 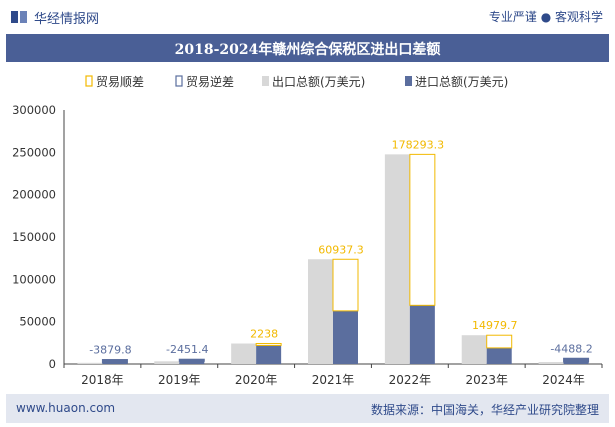 I want to click on title-bar: 2018-2024年赣州综合保税区进出口差额, so click(x=307, y=48).